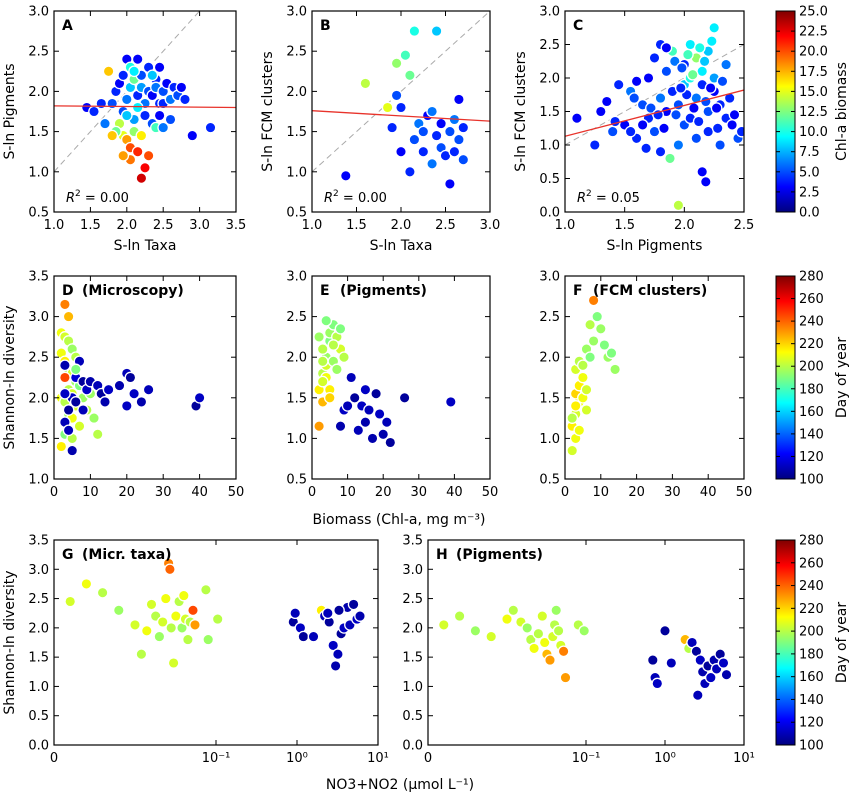 The image size is (856, 798). What do you see at coordinates (325, 26) in the screenshot?
I see `panel-label: B` at bounding box center [325, 26].